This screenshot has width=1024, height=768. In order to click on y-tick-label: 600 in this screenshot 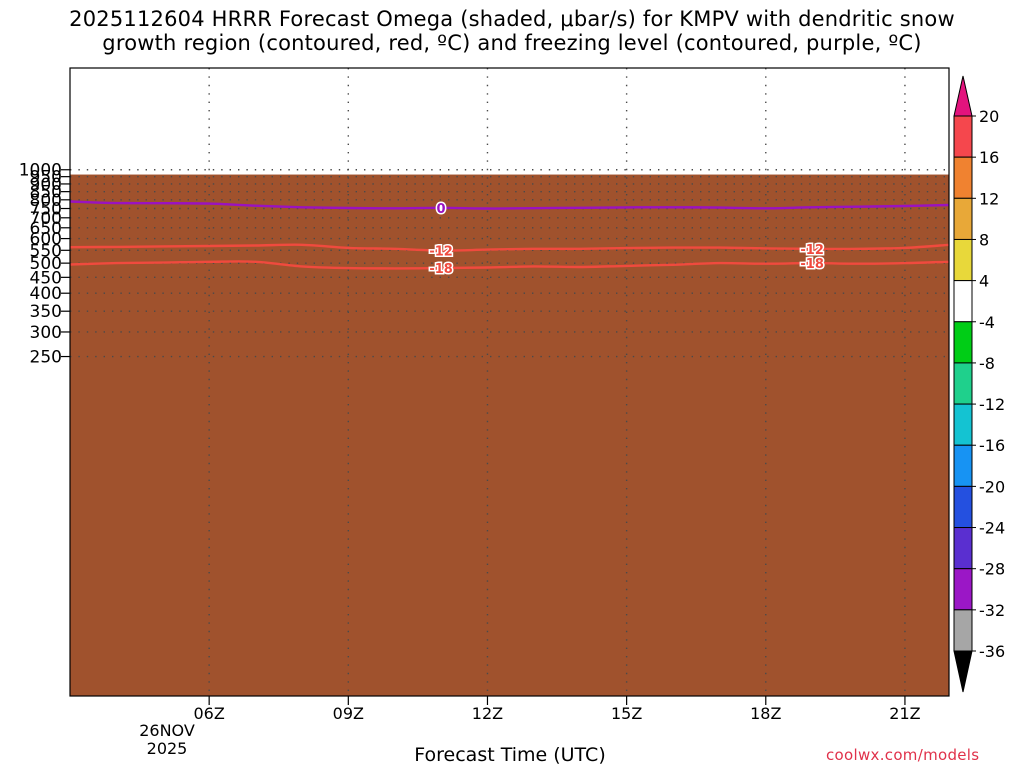, I will do `click(46, 240)`.